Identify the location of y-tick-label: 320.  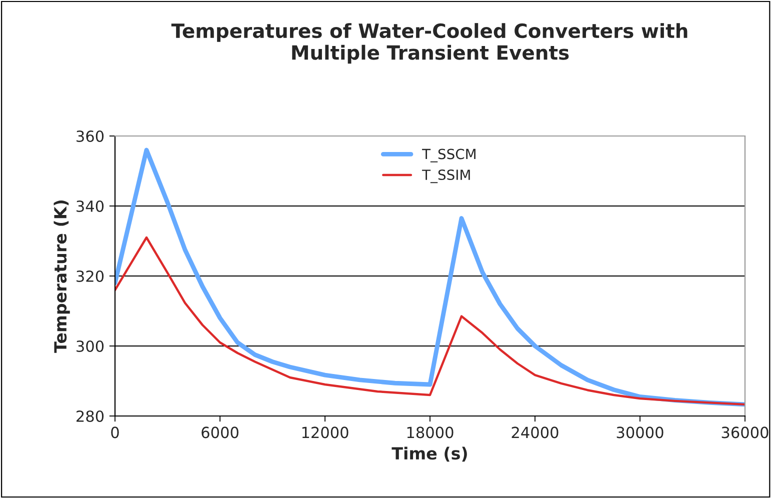
(90, 276).